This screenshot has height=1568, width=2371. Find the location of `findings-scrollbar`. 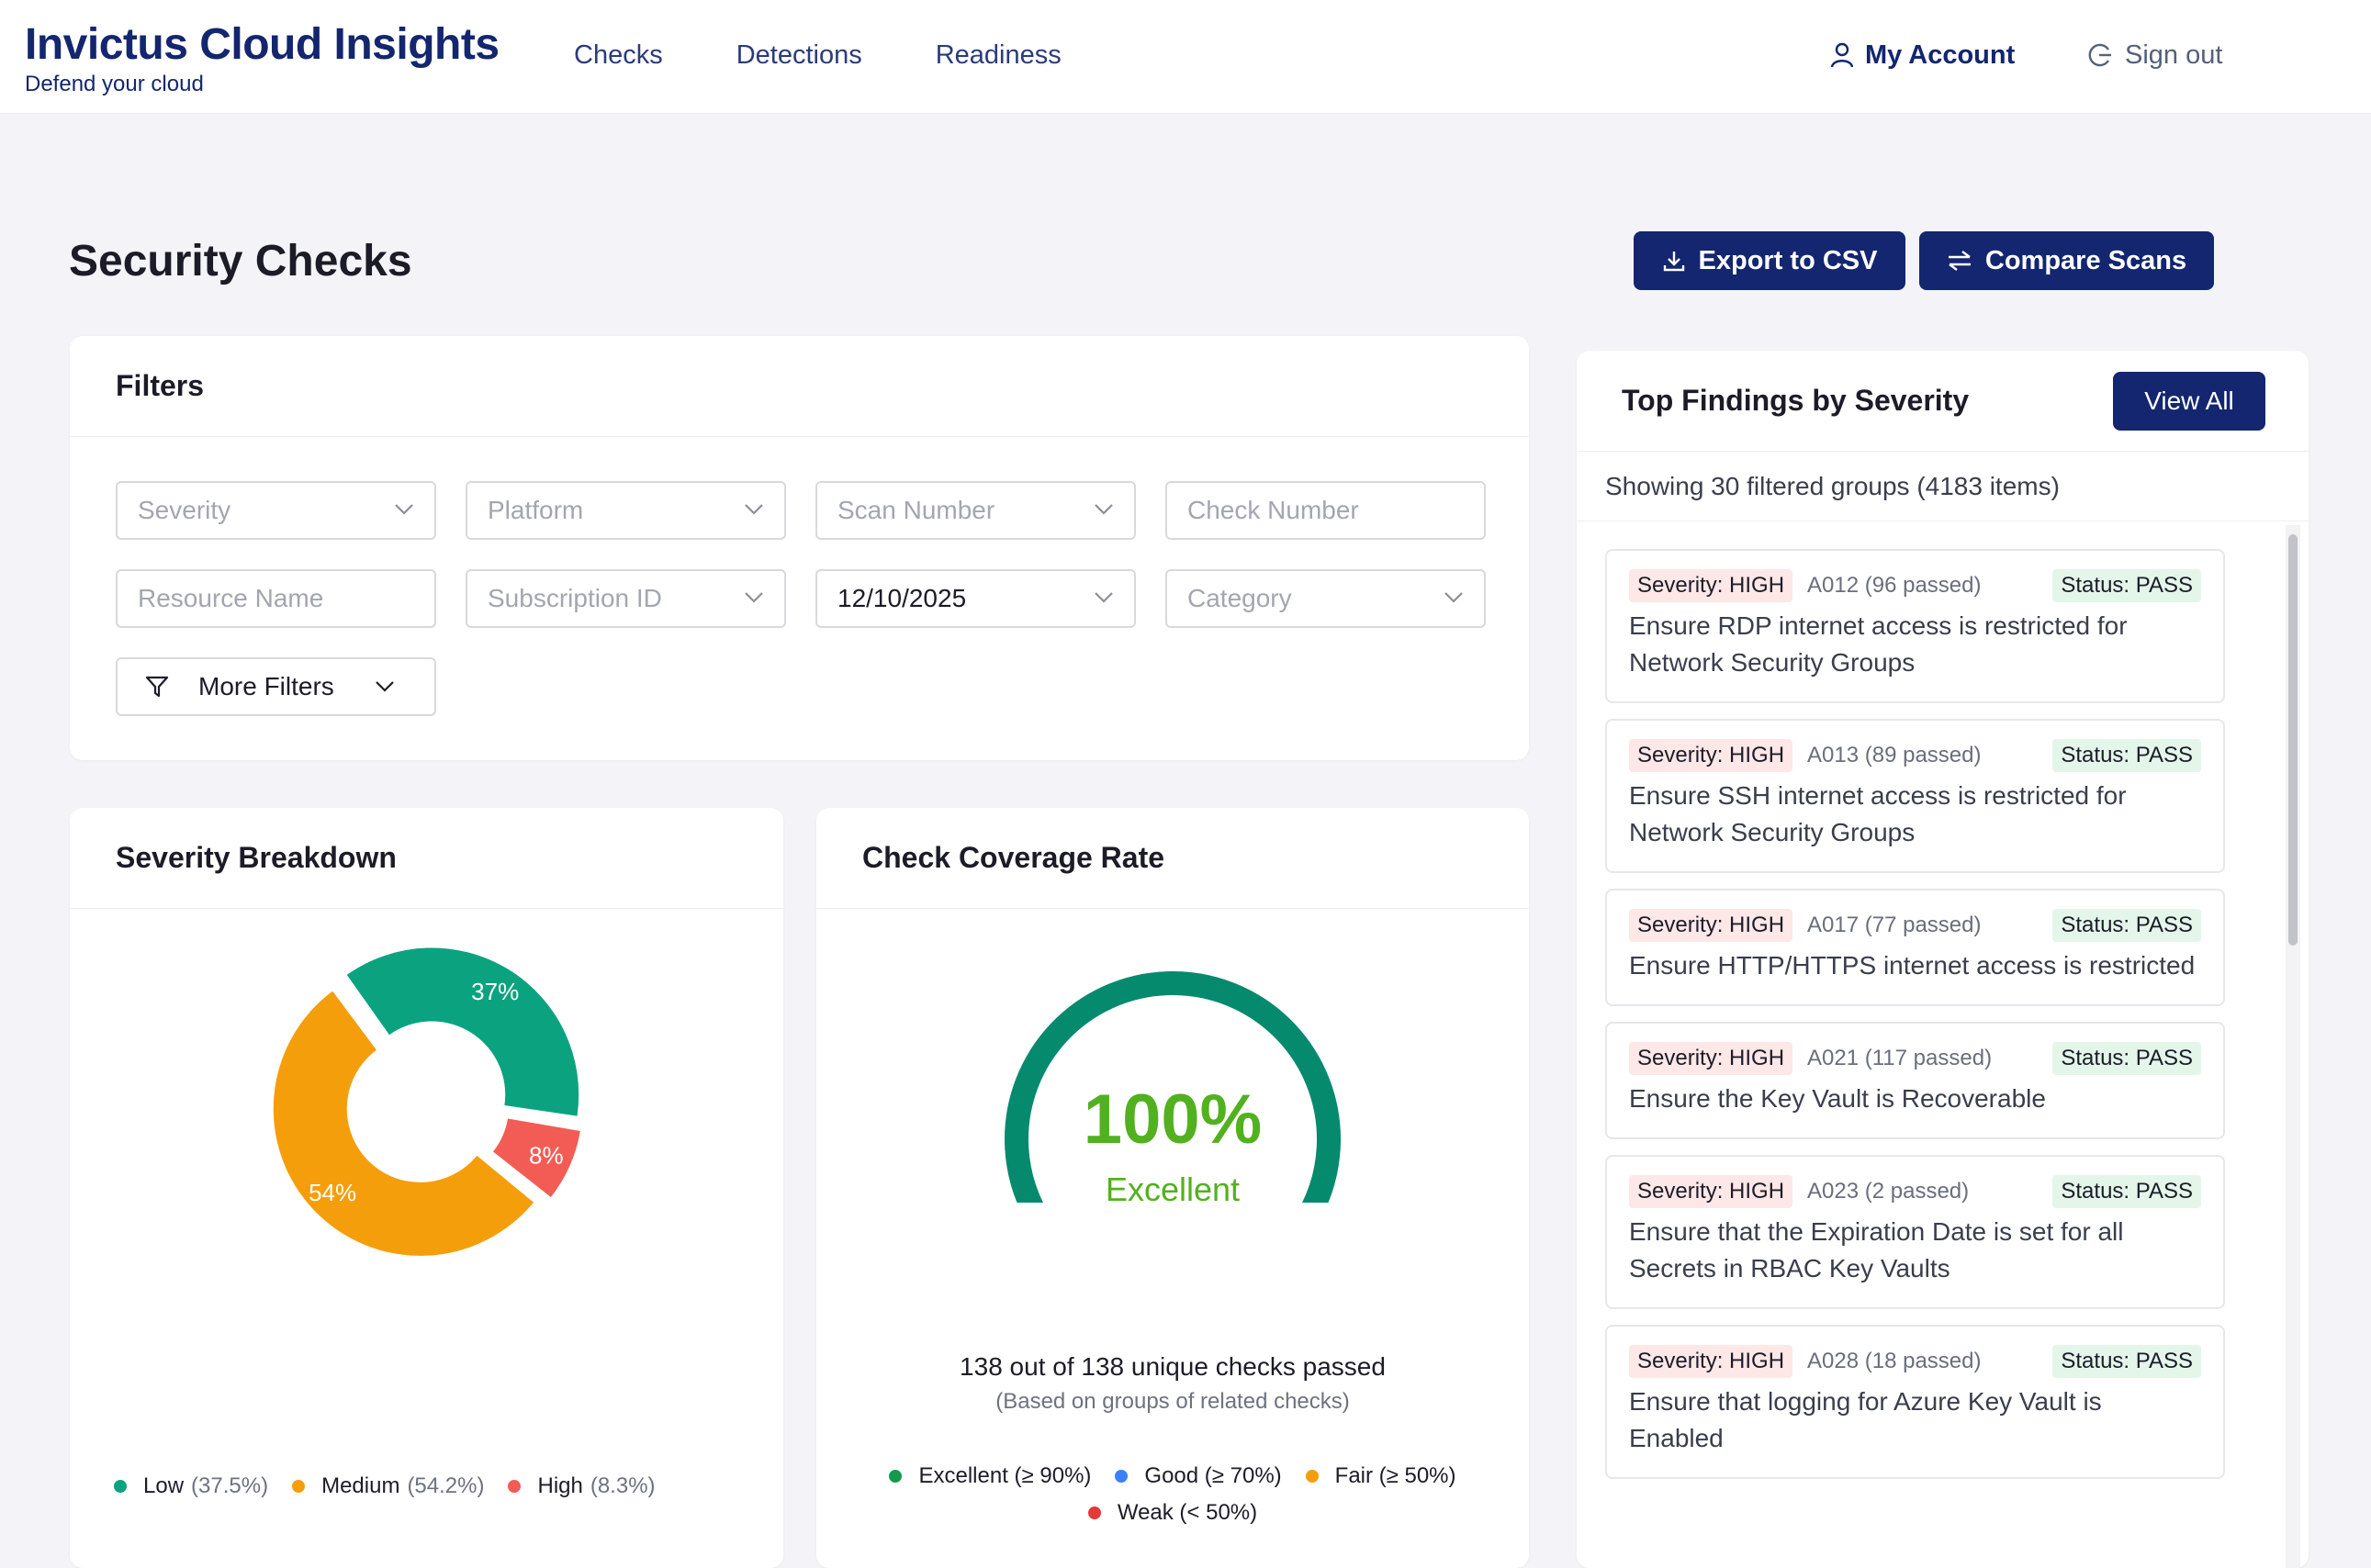

findings-scrollbar is located at coordinates (2293, 1046).